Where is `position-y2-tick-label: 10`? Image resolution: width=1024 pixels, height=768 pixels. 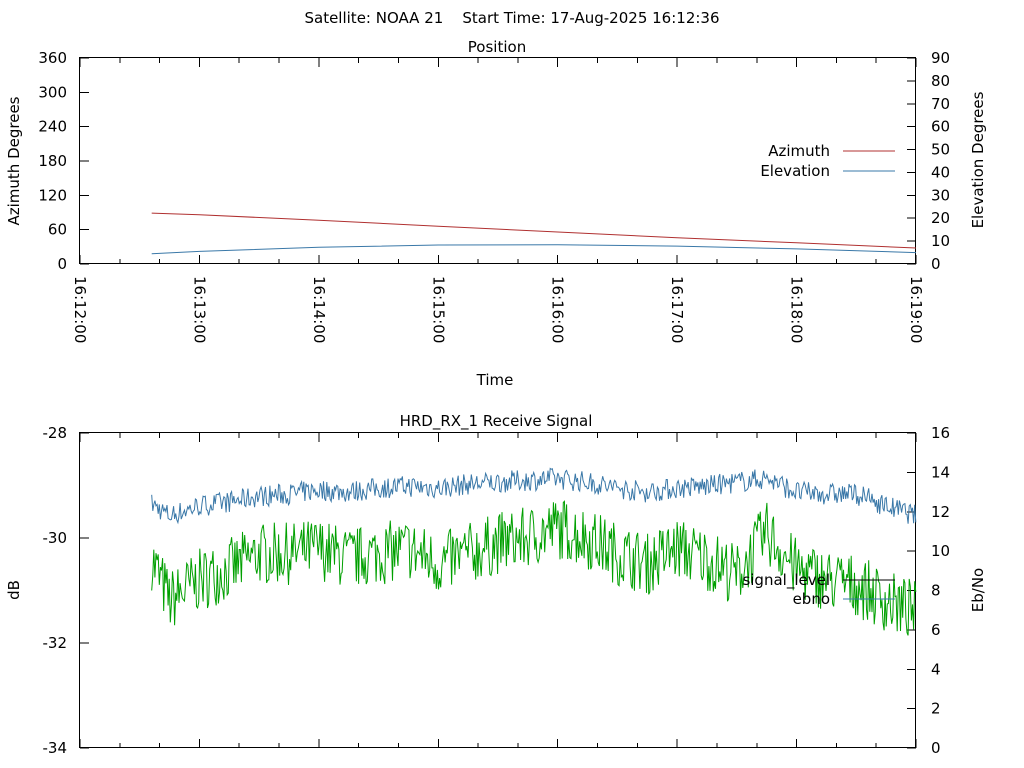 position-y2-tick-label: 10 is located at coordinates (940, 241).